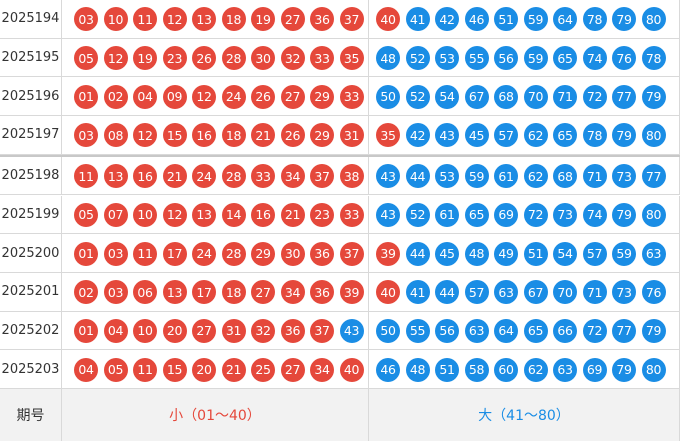 The height and width of the screenshot is (441, 680). I want to click on number-ball: 80, so click(653, 135).